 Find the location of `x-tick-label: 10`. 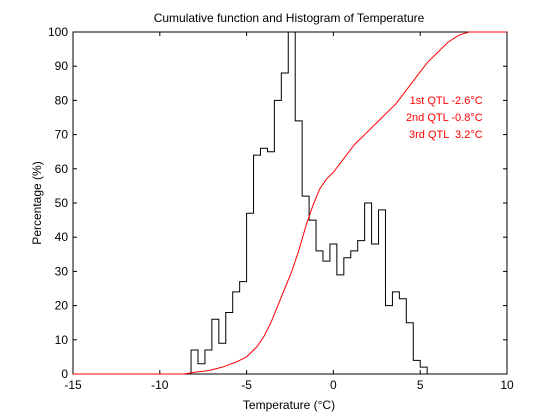

x-tick-label: 10 is located at coordinates (507, 385).